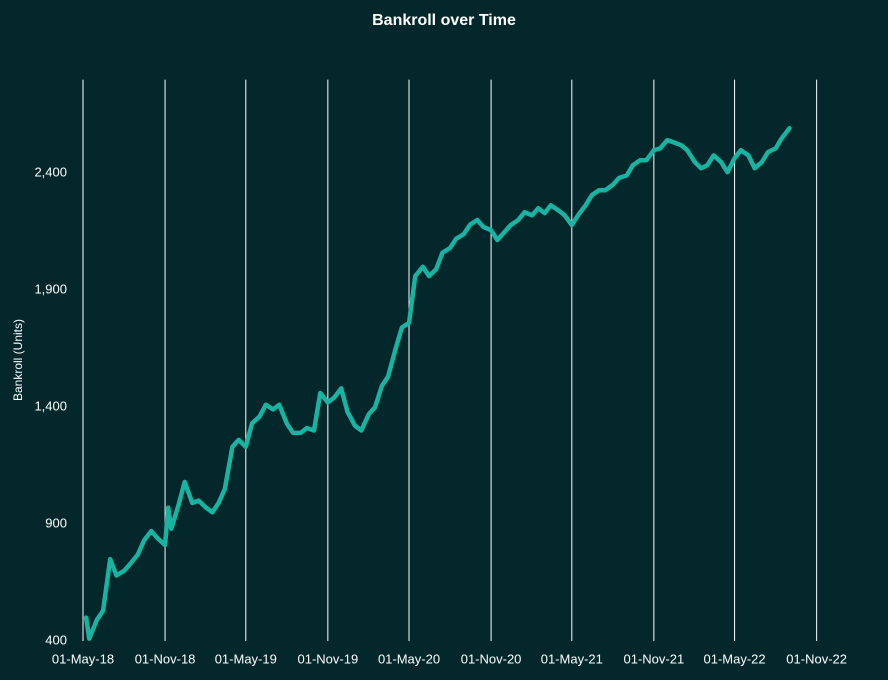 Image resolution: width=888 pixels, height=680 pixels. I want to click on x-tick-label: 01-May-21, so click(572, 658).